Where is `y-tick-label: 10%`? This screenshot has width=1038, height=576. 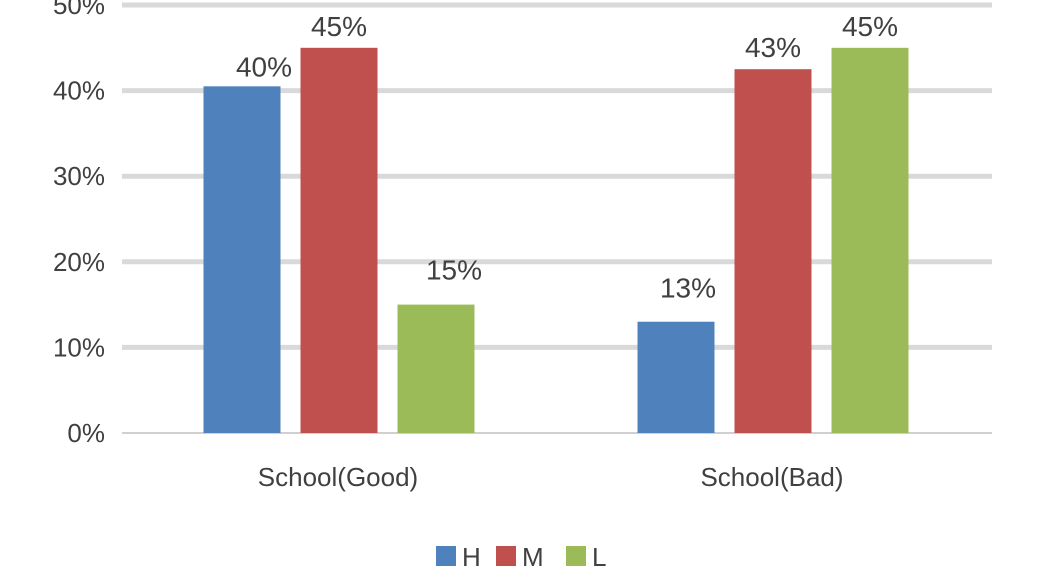 y-tick-label: 10% is located at coordinates (79, 347).